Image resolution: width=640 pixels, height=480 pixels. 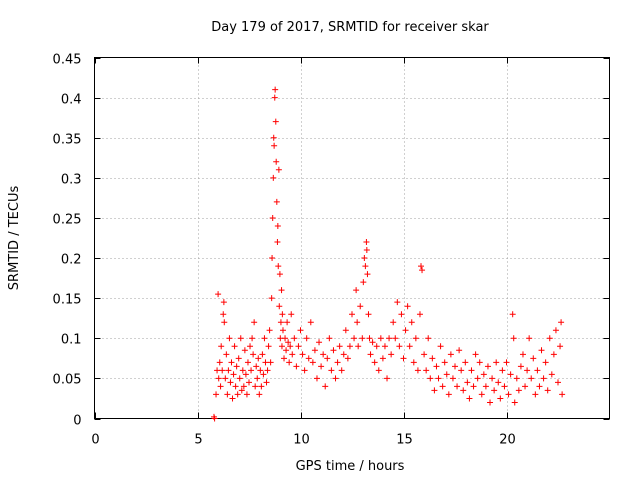 I want to click on x-tick-label: 20, so click(x=507, y=440).